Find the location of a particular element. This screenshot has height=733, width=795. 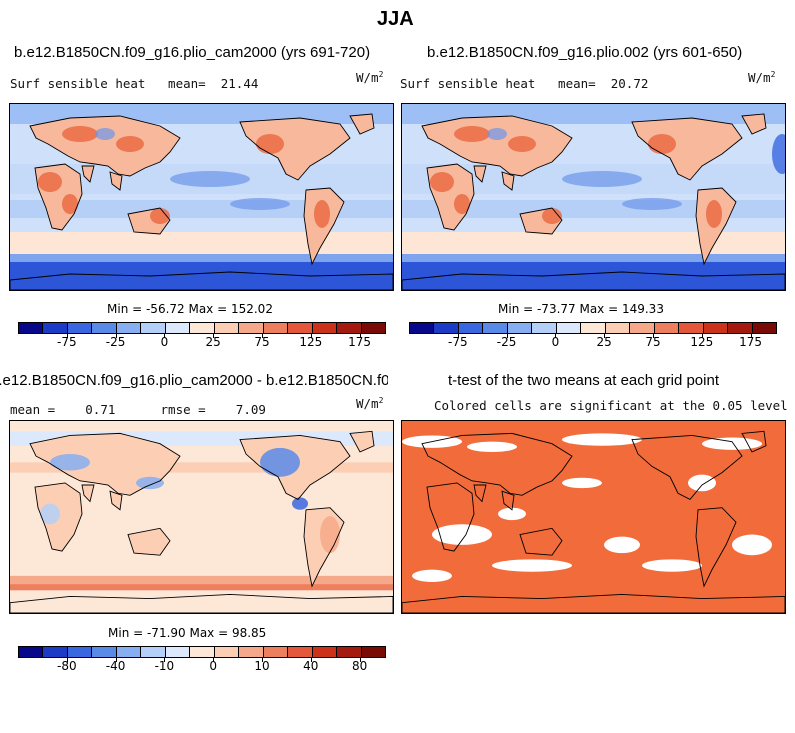

panel-3-units: W/m2 is located at coordinates (369, 403).